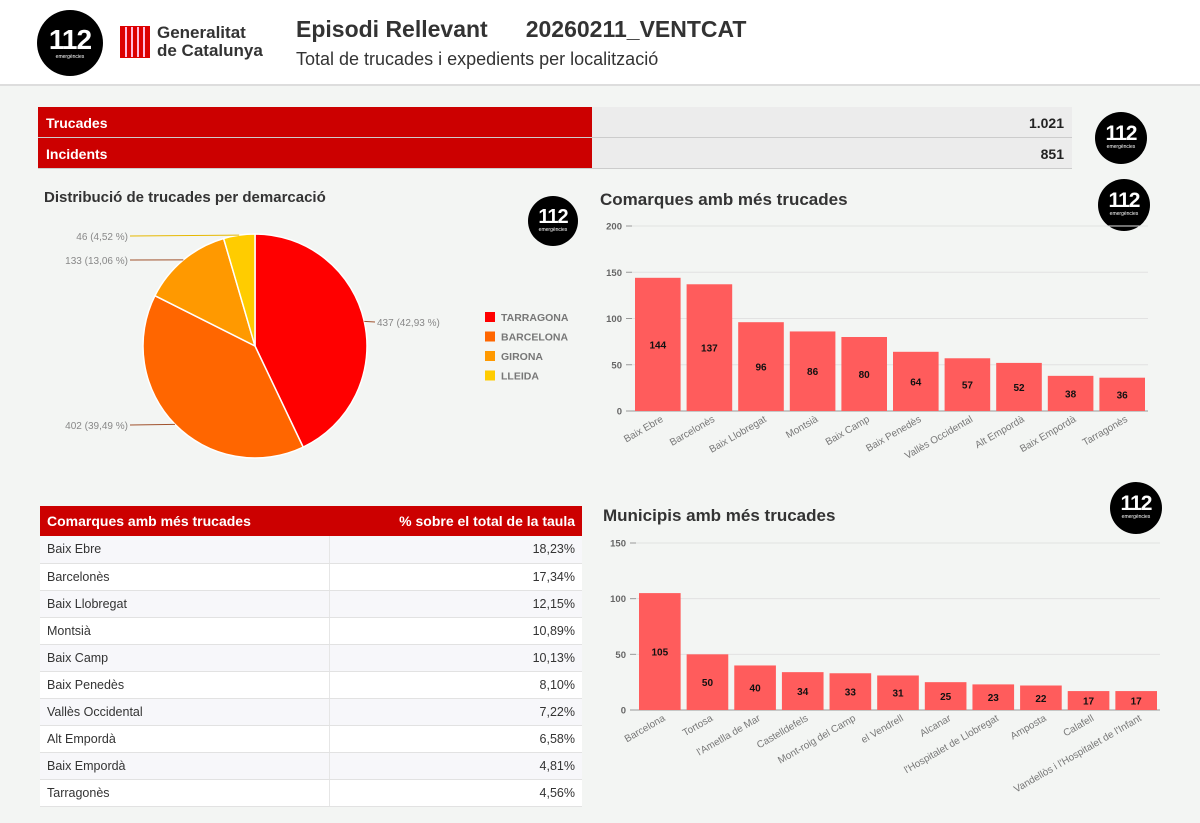 Image resolution: width=1200 pixels, height=823 pixels. What do you see at coordinates (534, 338) in the screenshot?
I see `legend-label: BARCELONA` at bounding box center [534, 338].